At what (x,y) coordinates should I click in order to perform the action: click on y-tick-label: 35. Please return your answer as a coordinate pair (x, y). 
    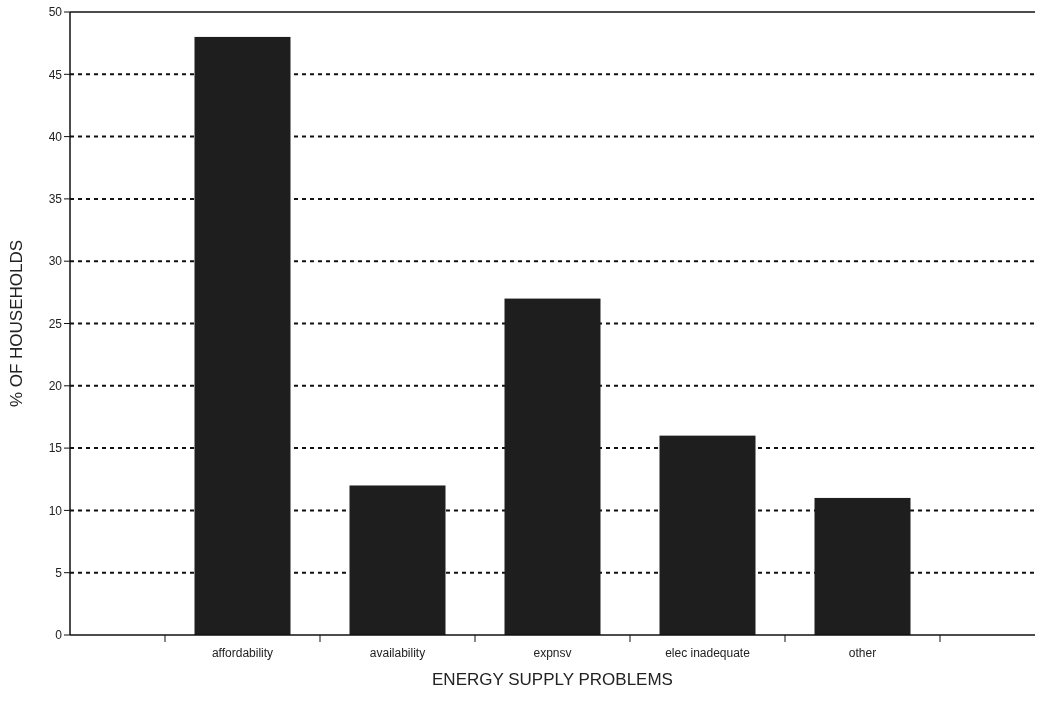
    Looking at the image, I should click on (55, 199).